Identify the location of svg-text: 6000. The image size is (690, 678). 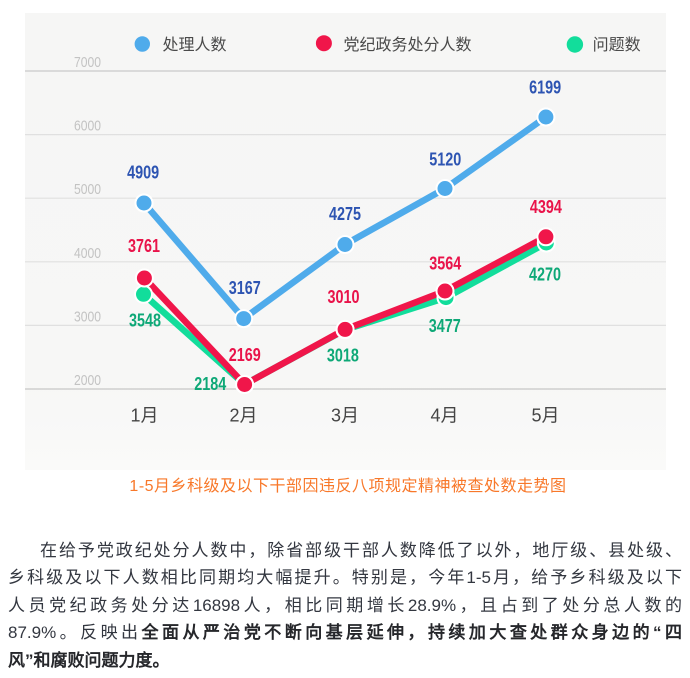
(87, 126).